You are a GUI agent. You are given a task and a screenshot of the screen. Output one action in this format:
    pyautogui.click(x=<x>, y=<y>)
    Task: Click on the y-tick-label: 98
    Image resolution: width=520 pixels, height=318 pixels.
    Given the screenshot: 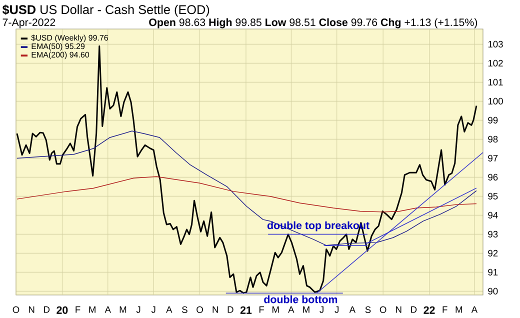 What is the action you would take?
    pyautogui.click(x=493, y=139)
    